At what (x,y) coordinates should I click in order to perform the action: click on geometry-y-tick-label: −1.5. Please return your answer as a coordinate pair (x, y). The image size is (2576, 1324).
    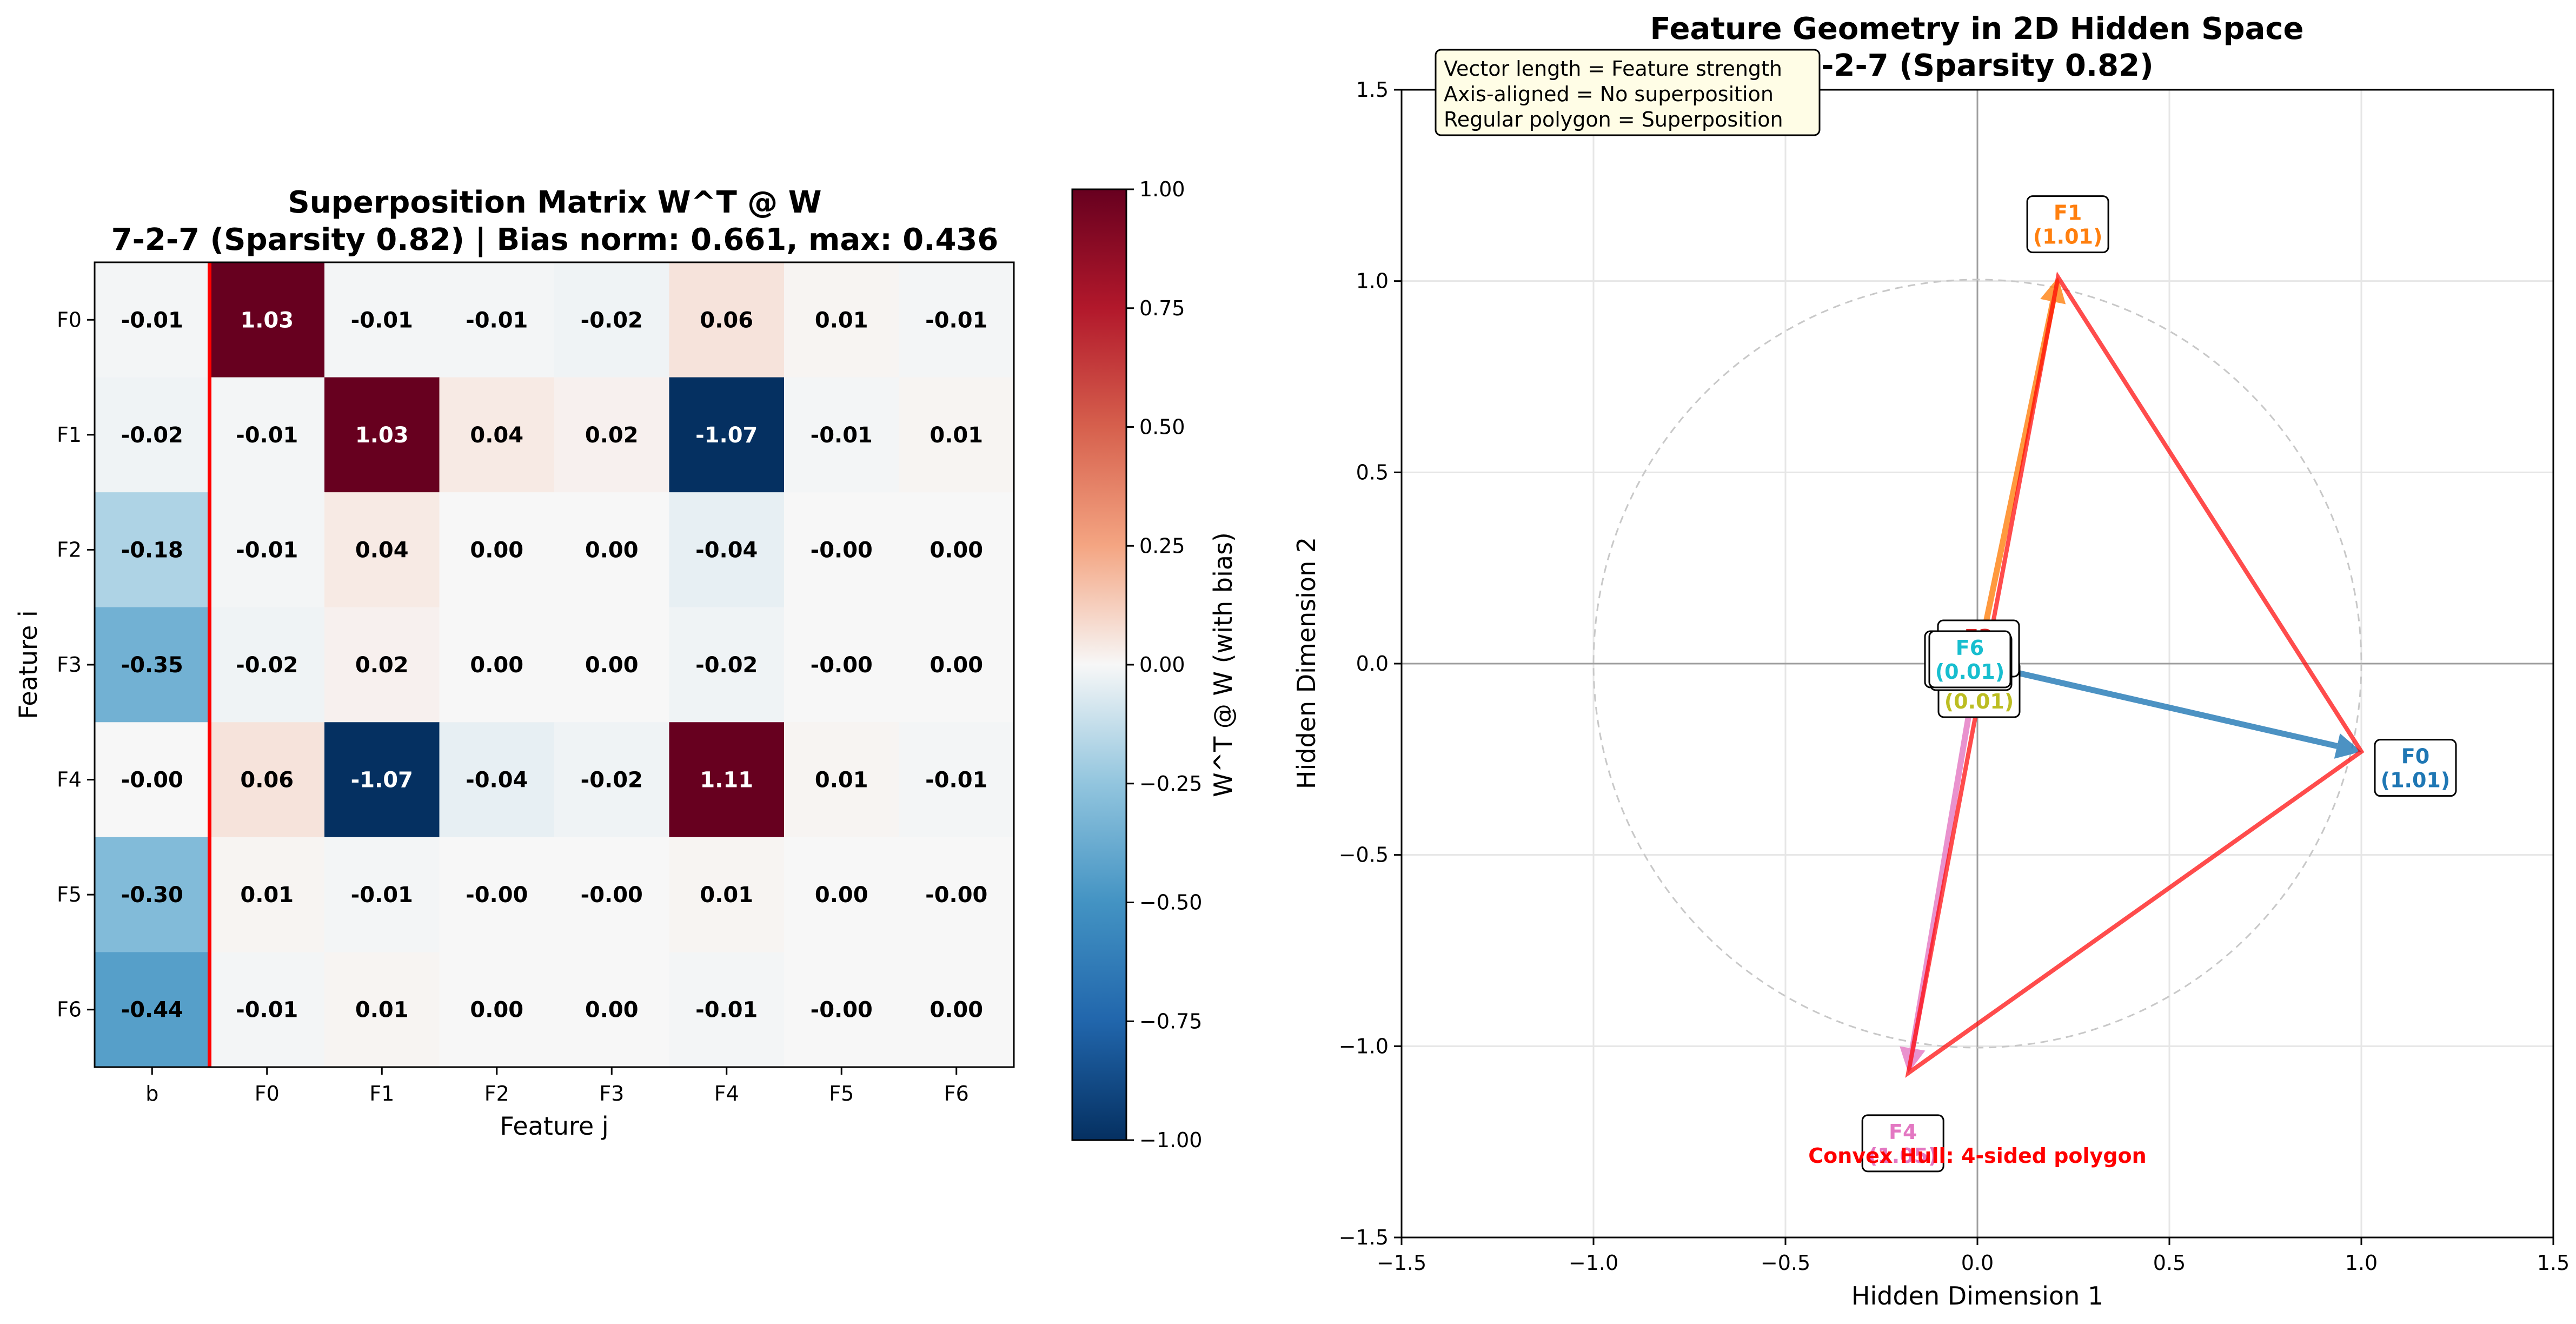
    Looking at the image, I should click on (1364, 1237).